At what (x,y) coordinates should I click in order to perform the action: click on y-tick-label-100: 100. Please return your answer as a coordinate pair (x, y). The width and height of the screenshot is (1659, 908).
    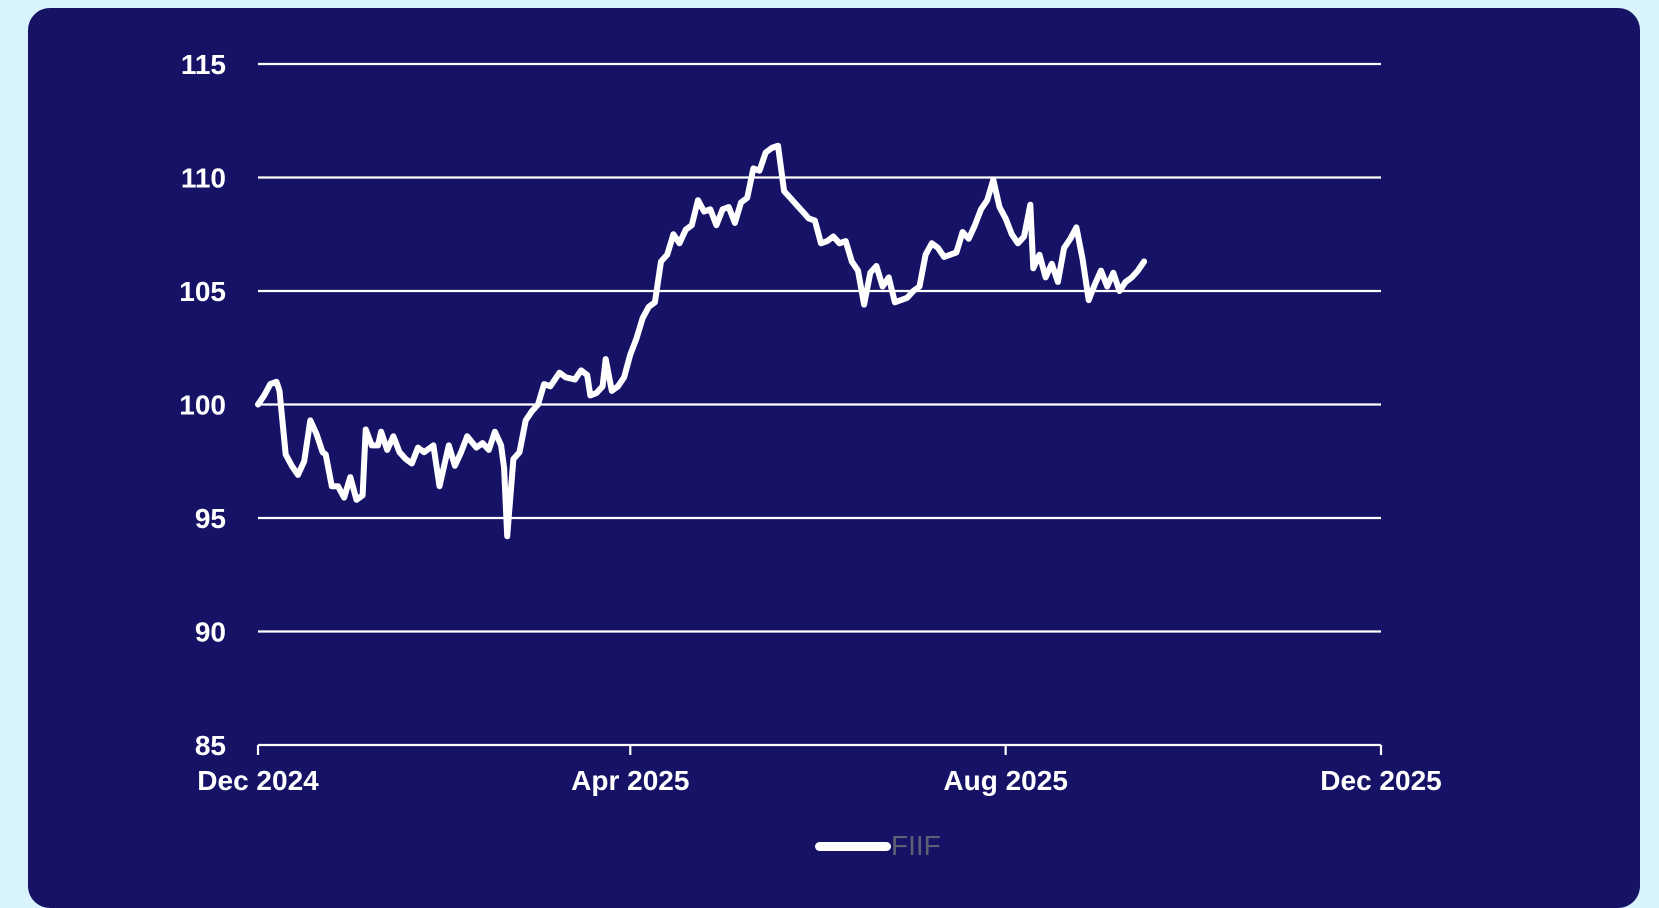
    Looking at the image, I should click on (202, 405).